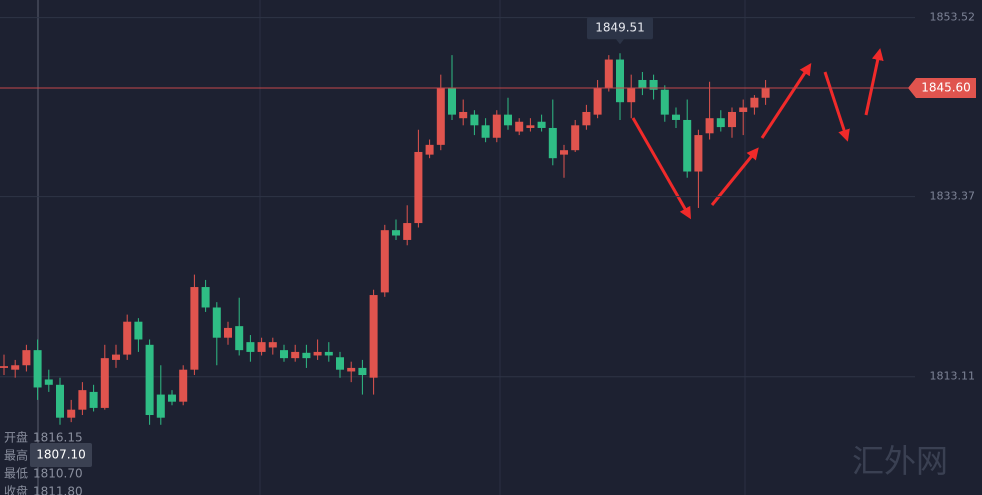 The width and height of the screenshot is (982, 495). I want to click on high-marker-box, so click(620, 28).